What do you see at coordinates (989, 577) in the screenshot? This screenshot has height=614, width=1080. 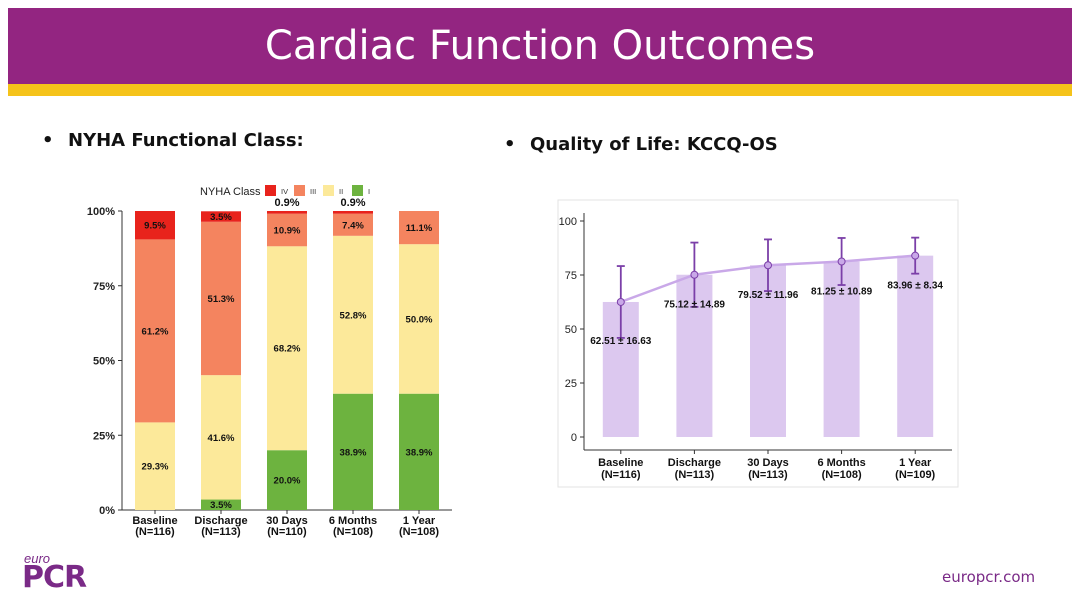 I see `footer-url: europcr.com` at bounding box center [989, 577].